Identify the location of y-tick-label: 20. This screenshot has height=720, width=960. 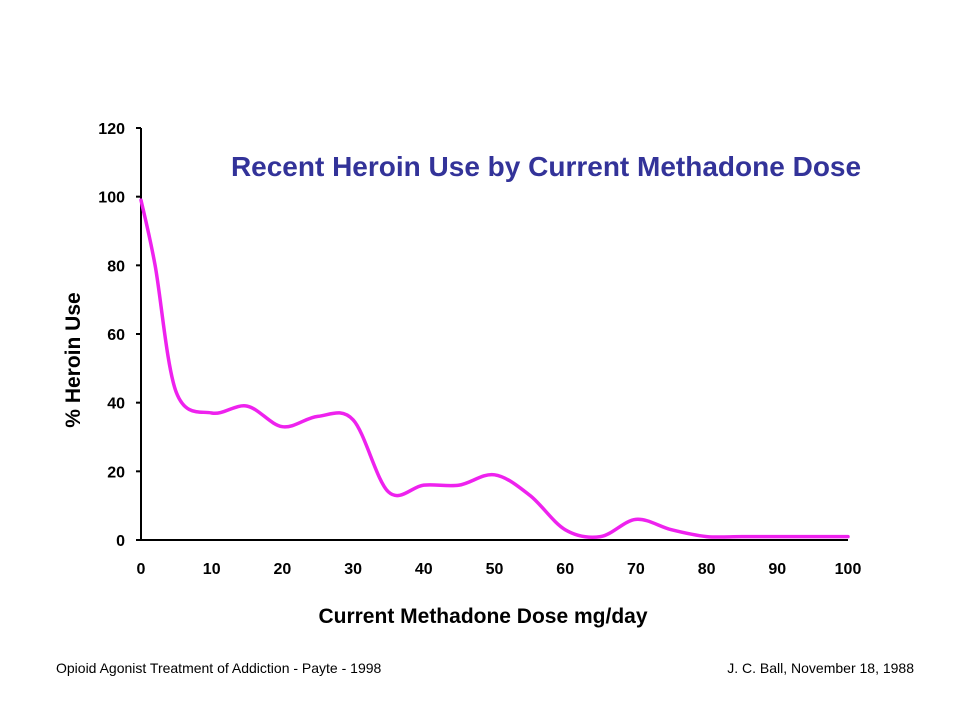
(116, 472).